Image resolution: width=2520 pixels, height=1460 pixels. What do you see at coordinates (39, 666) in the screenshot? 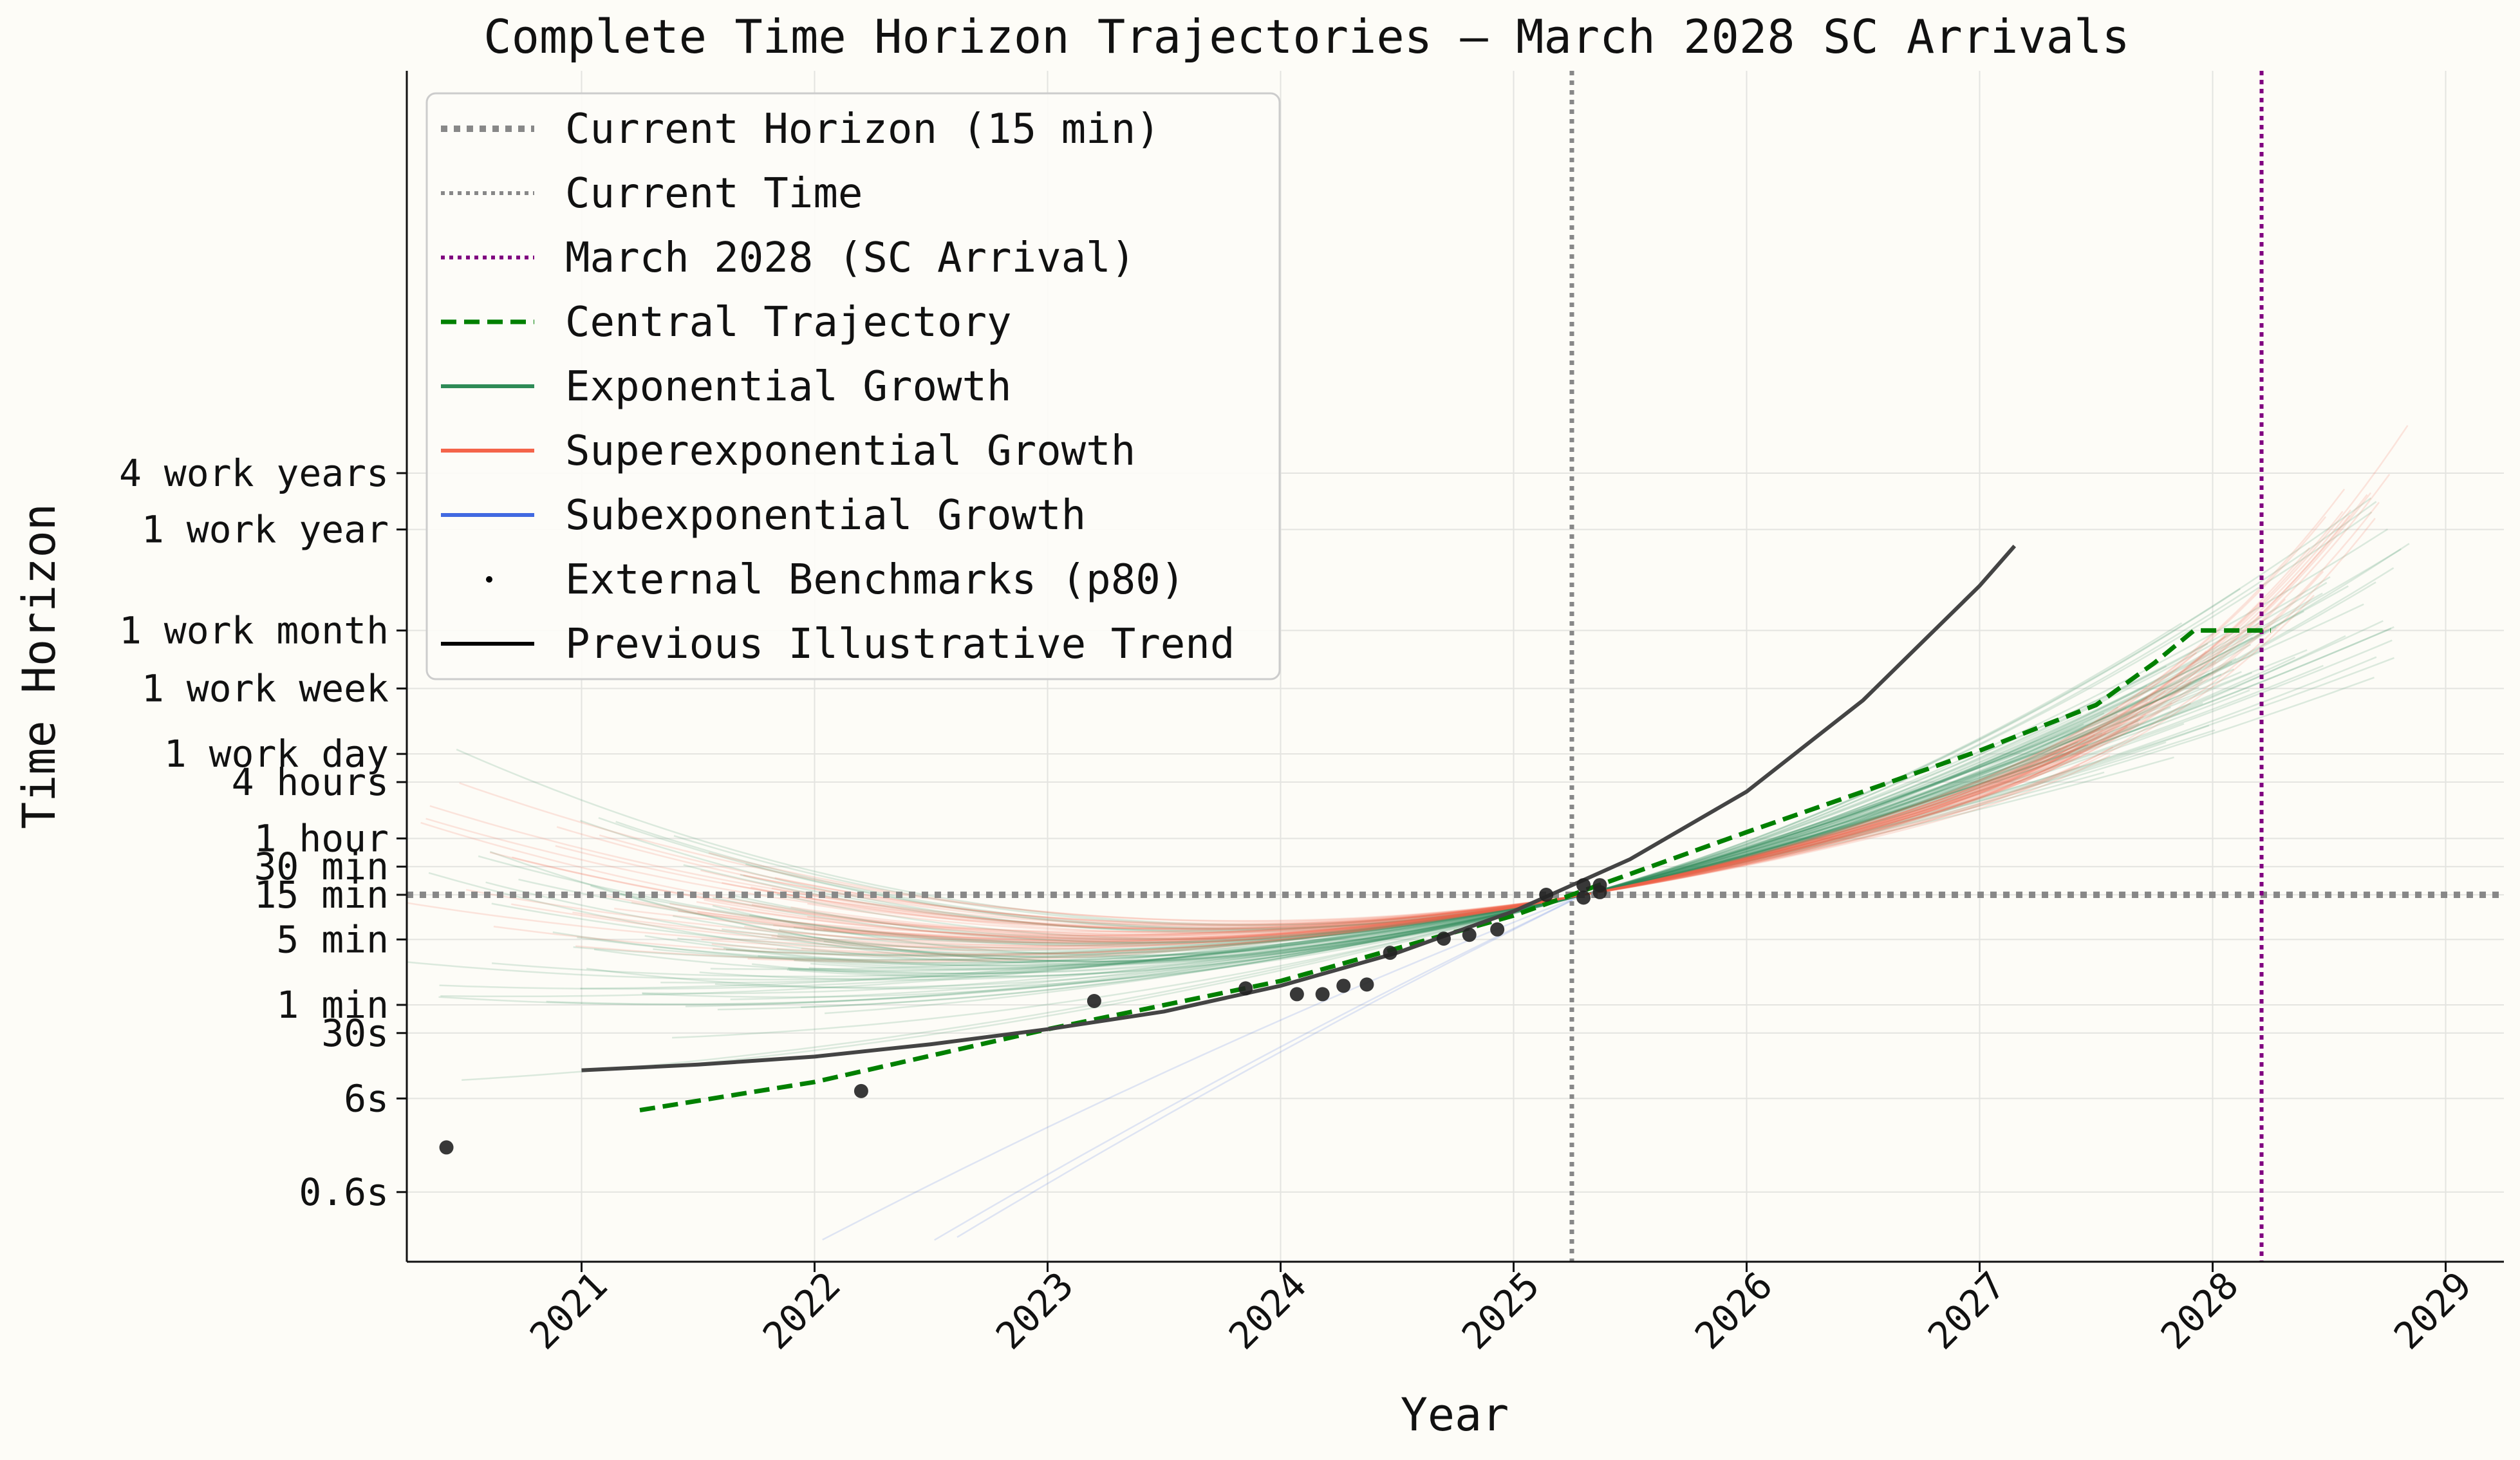
I see `y-axis-title: Time Horizon` at bounding box center [39, 666].